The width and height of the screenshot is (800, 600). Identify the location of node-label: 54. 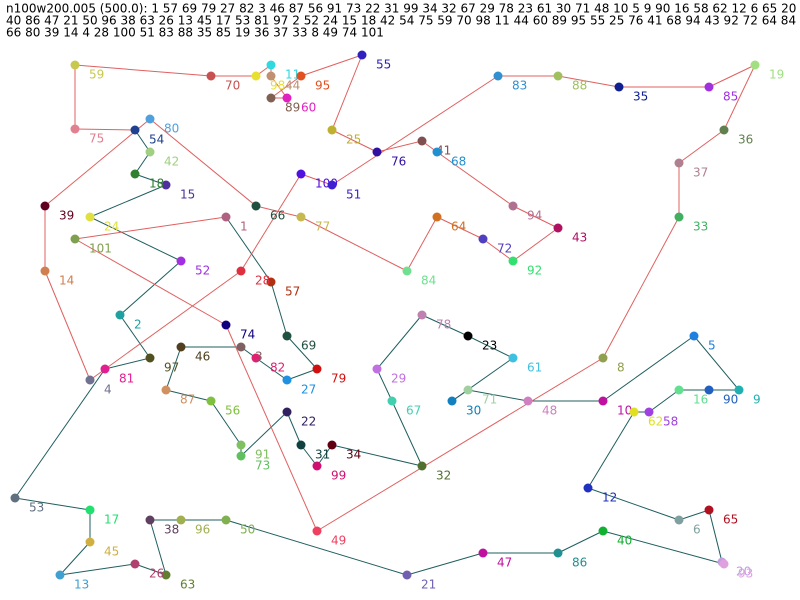
(156, 140).